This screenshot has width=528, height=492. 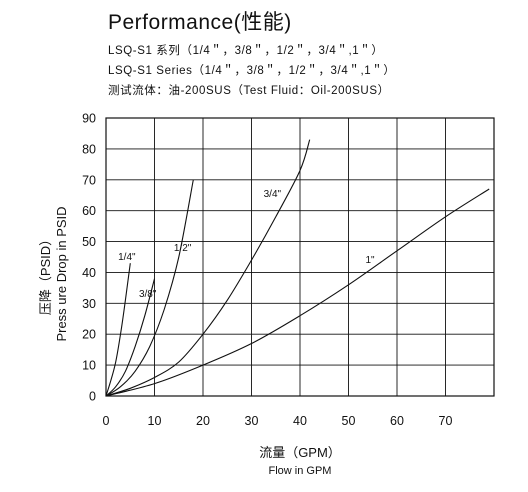 What do you see at coordinates (397, 421) in the screenshot?
I see `x-tick-label: 60` at bounding box center [397, 421].